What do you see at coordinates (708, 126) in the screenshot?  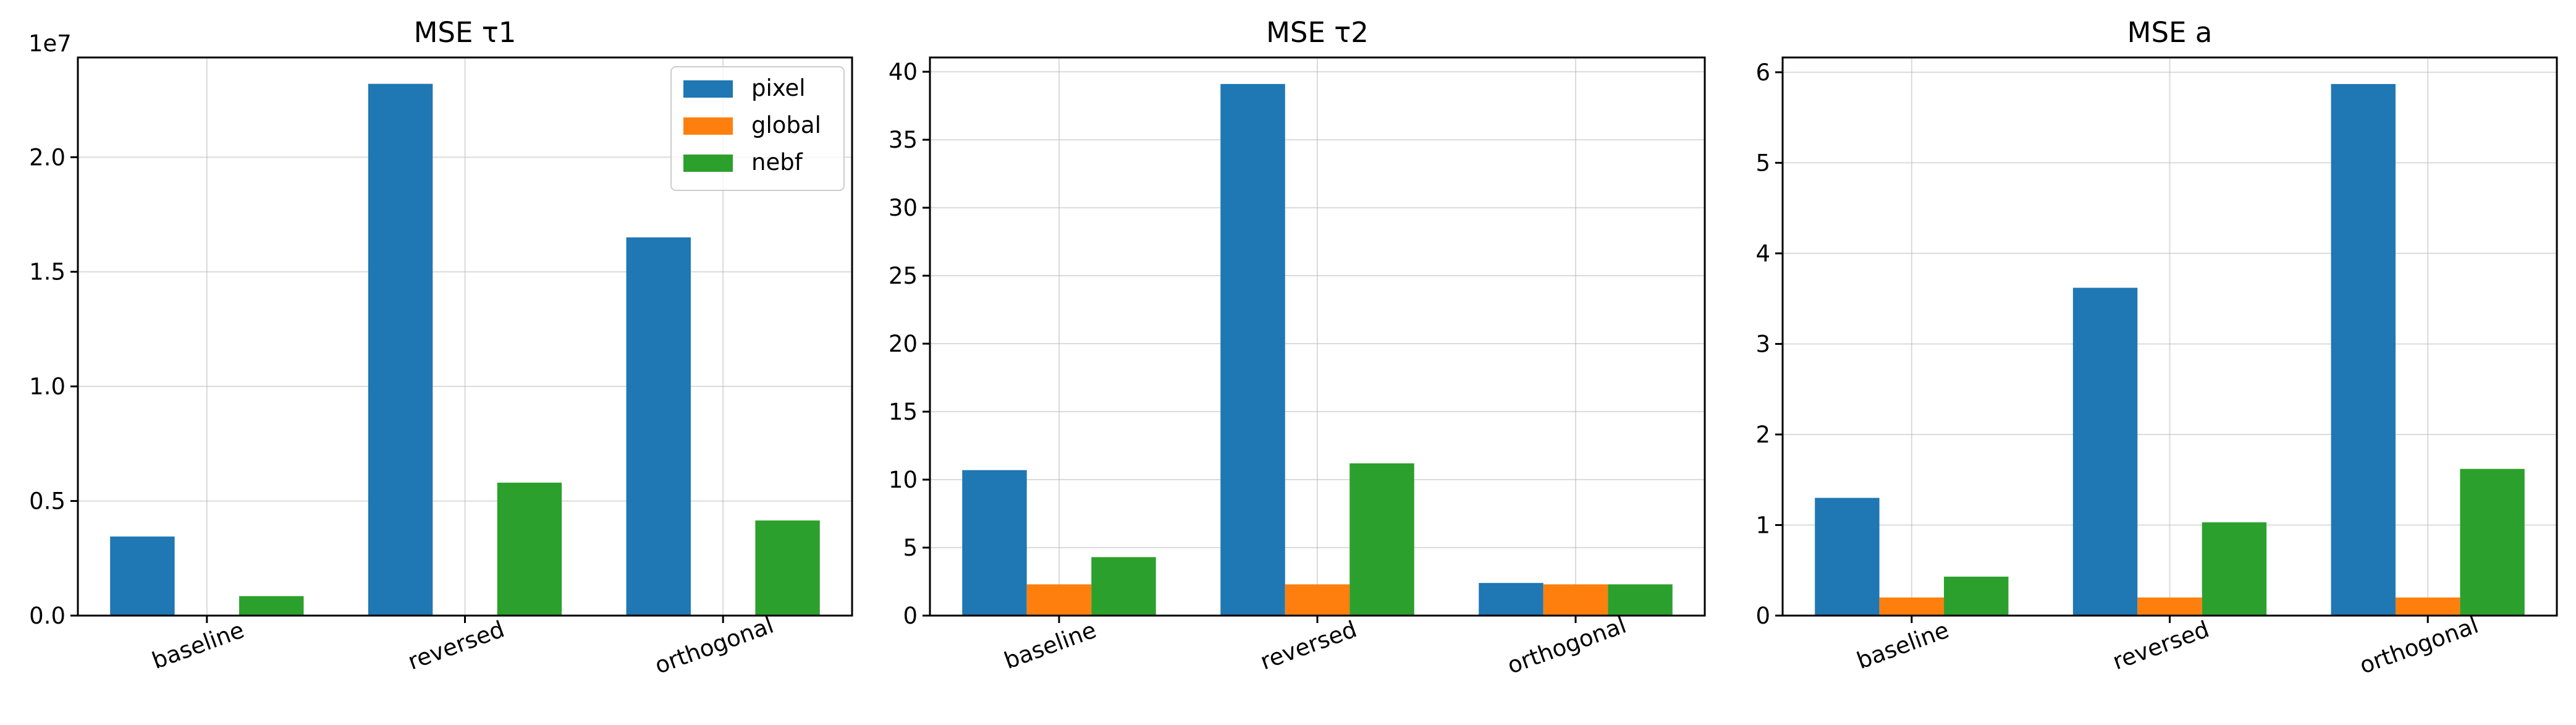 I see `legend-swatch-global` at bounding box center [708, 126].